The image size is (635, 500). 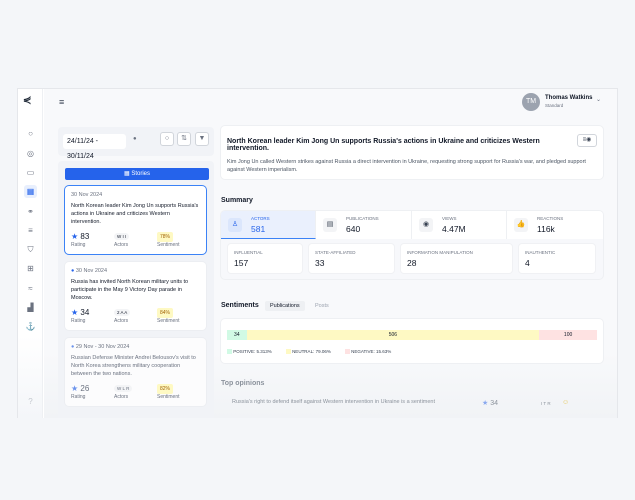 I want to click on eye-icon: ◉, so click(x=426, y=225).